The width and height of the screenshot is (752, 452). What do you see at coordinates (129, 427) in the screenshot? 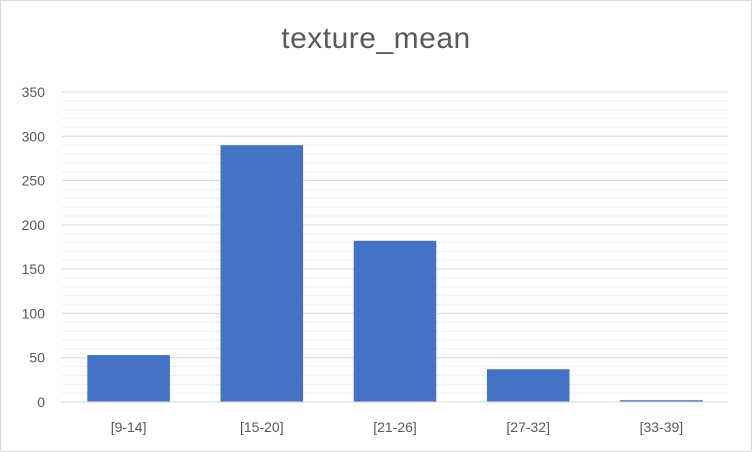
I see `x-tick-label: [9-14]` at bounding box center [129, 427].